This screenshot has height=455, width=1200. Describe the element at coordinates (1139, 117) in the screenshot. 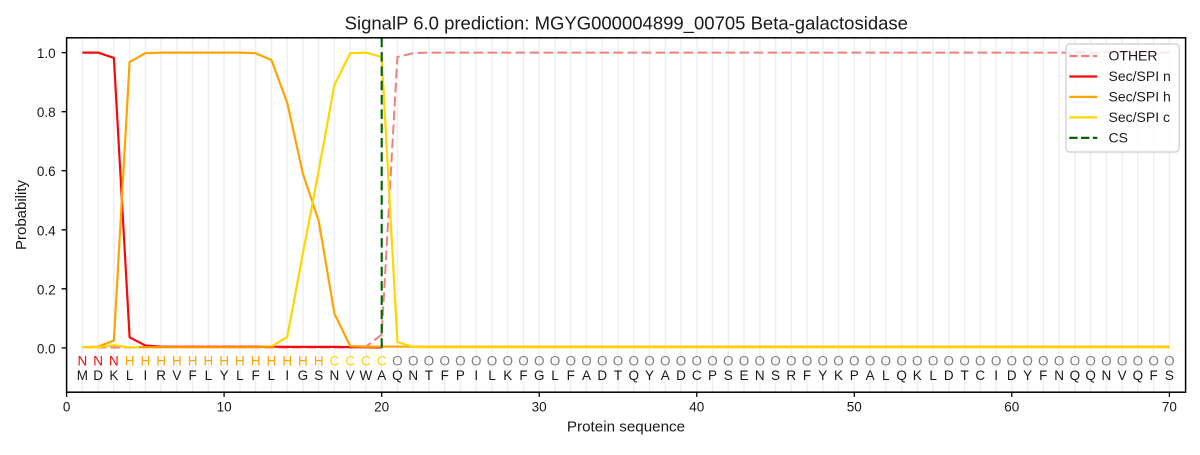

I see `svg-text: Sec/SPI c` at that location.